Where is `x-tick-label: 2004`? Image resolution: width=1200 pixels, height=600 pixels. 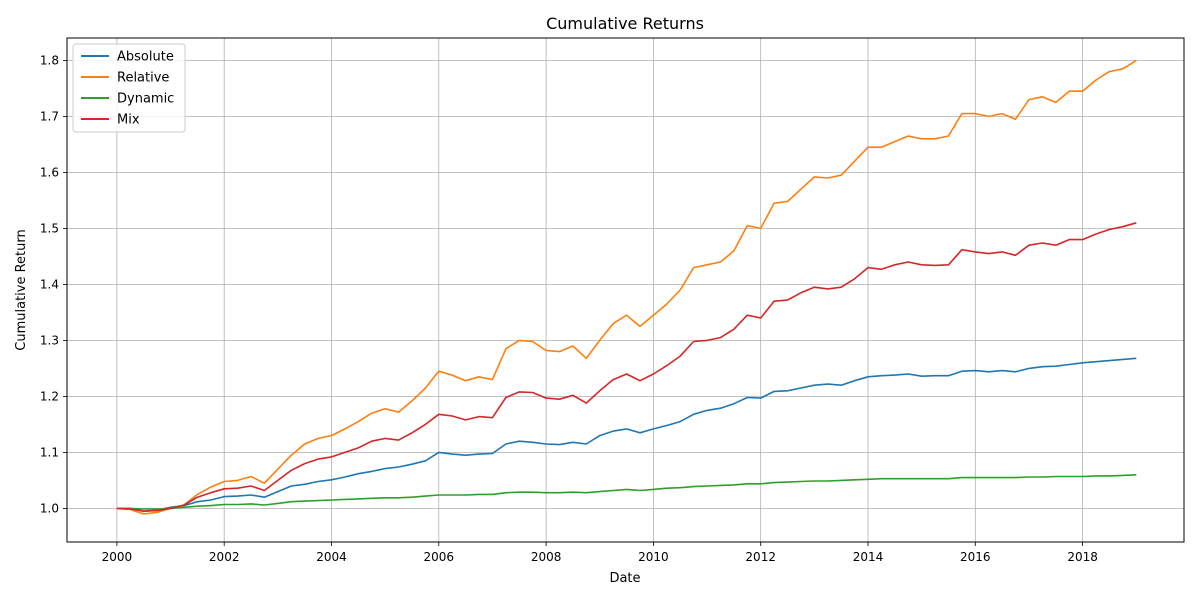 x-tick-label: 2004 is located at coordinates (331, 557).